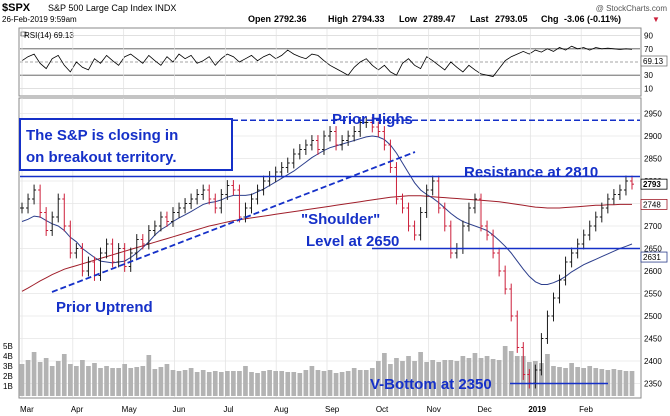  I want to click on v-bottom-label: V-Bottom at 2350, so click(431, 384).